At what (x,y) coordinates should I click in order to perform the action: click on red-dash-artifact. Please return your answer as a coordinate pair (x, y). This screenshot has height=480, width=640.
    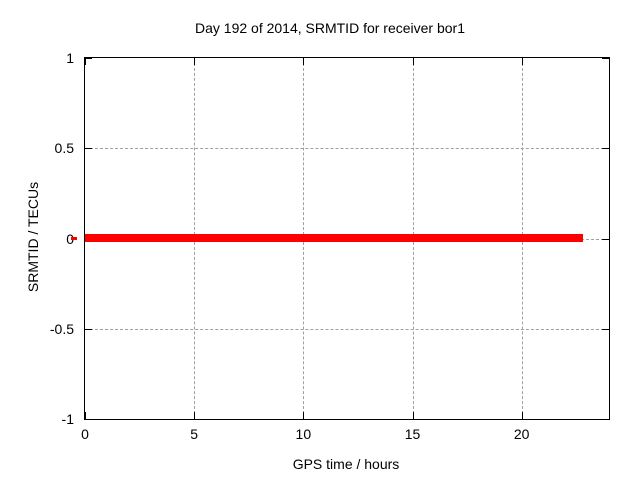
    Looking at the image, I should click on (74, 238).